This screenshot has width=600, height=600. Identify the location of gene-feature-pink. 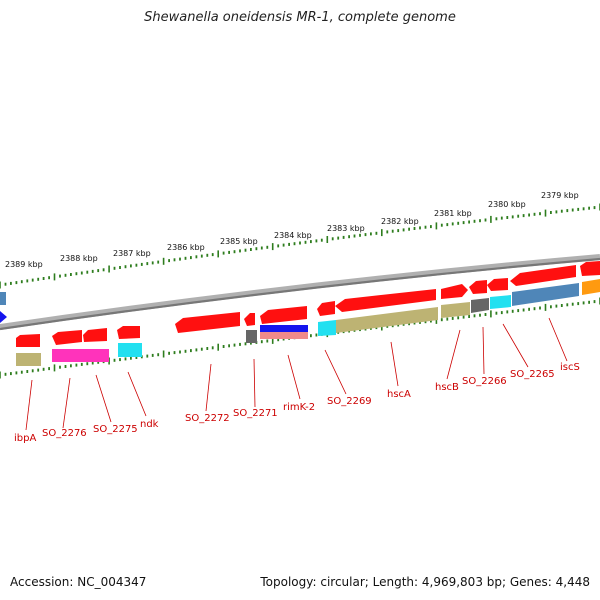
(80, 355).